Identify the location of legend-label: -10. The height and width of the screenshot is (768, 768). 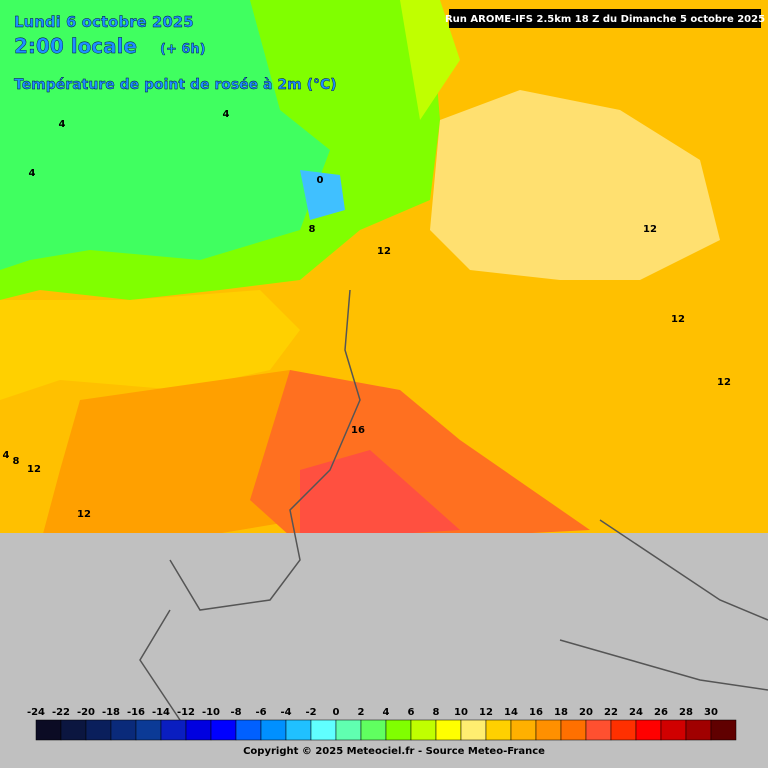
(211, 712).